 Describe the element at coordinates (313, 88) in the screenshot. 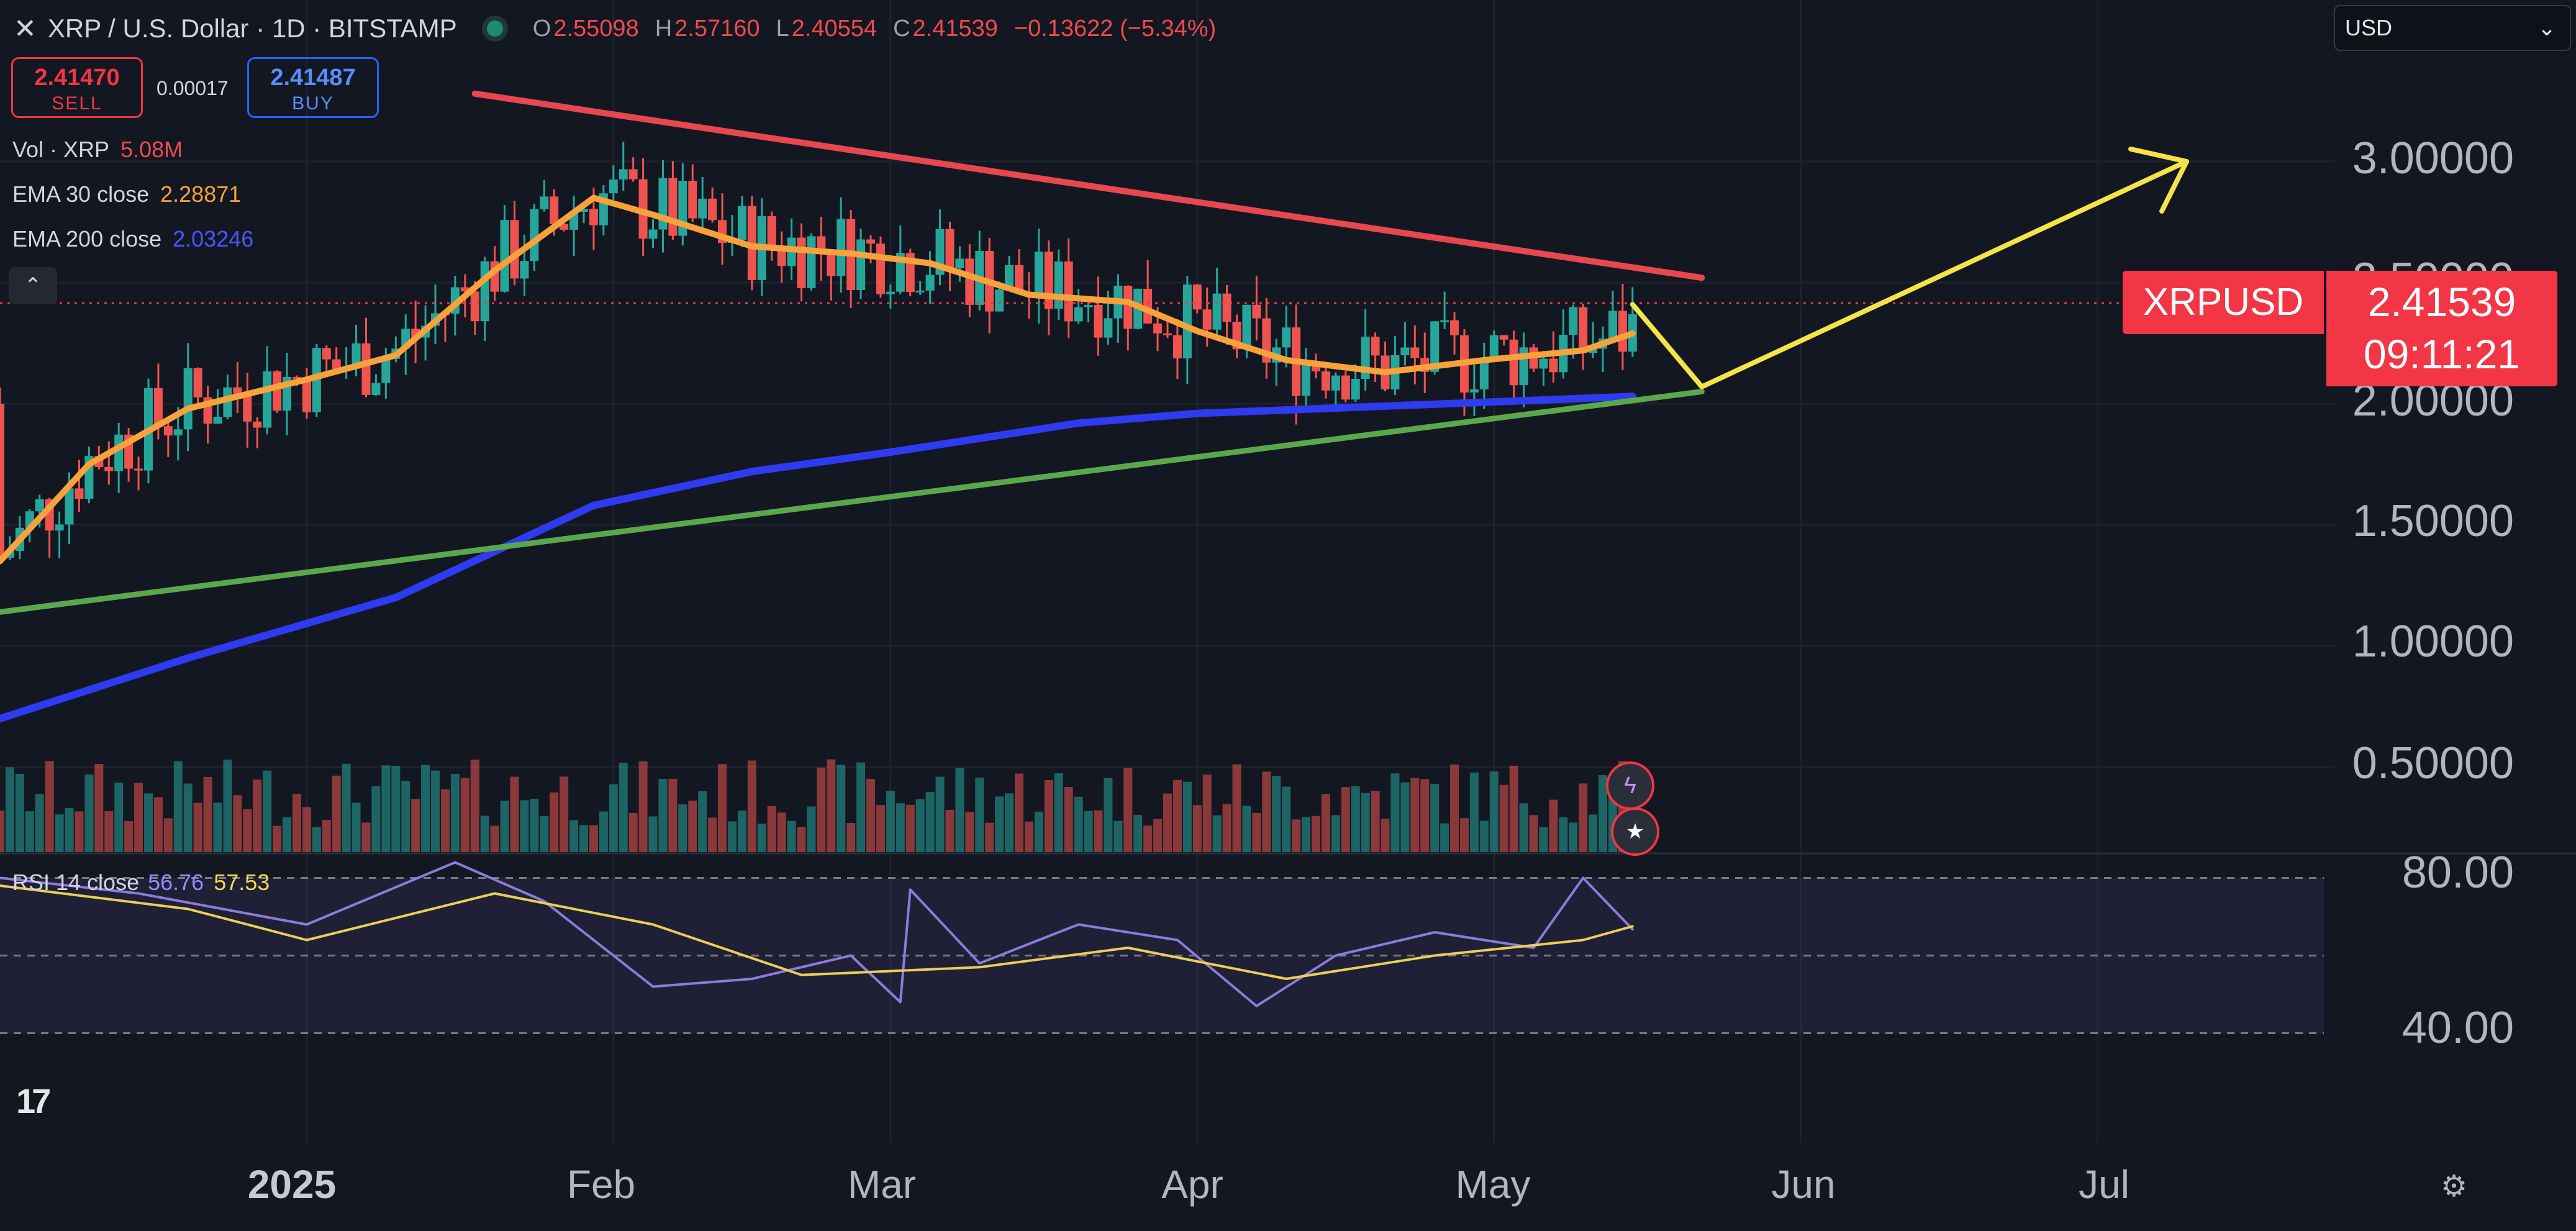

I see `buy-button: 2.41487 BUY` at that location.